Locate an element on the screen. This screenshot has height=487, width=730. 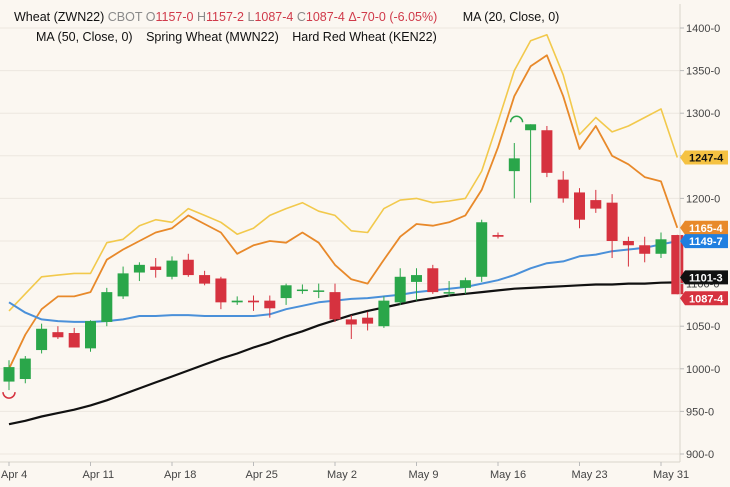
legend-close-label: C is located at coordinates (301, 17).